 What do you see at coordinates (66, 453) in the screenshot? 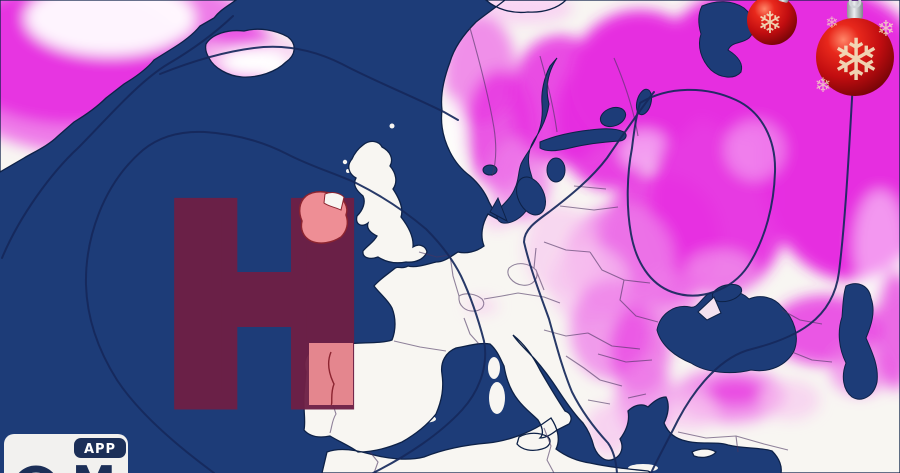
I see `app-promo-card: APP M` at bounding box center [66, 453].